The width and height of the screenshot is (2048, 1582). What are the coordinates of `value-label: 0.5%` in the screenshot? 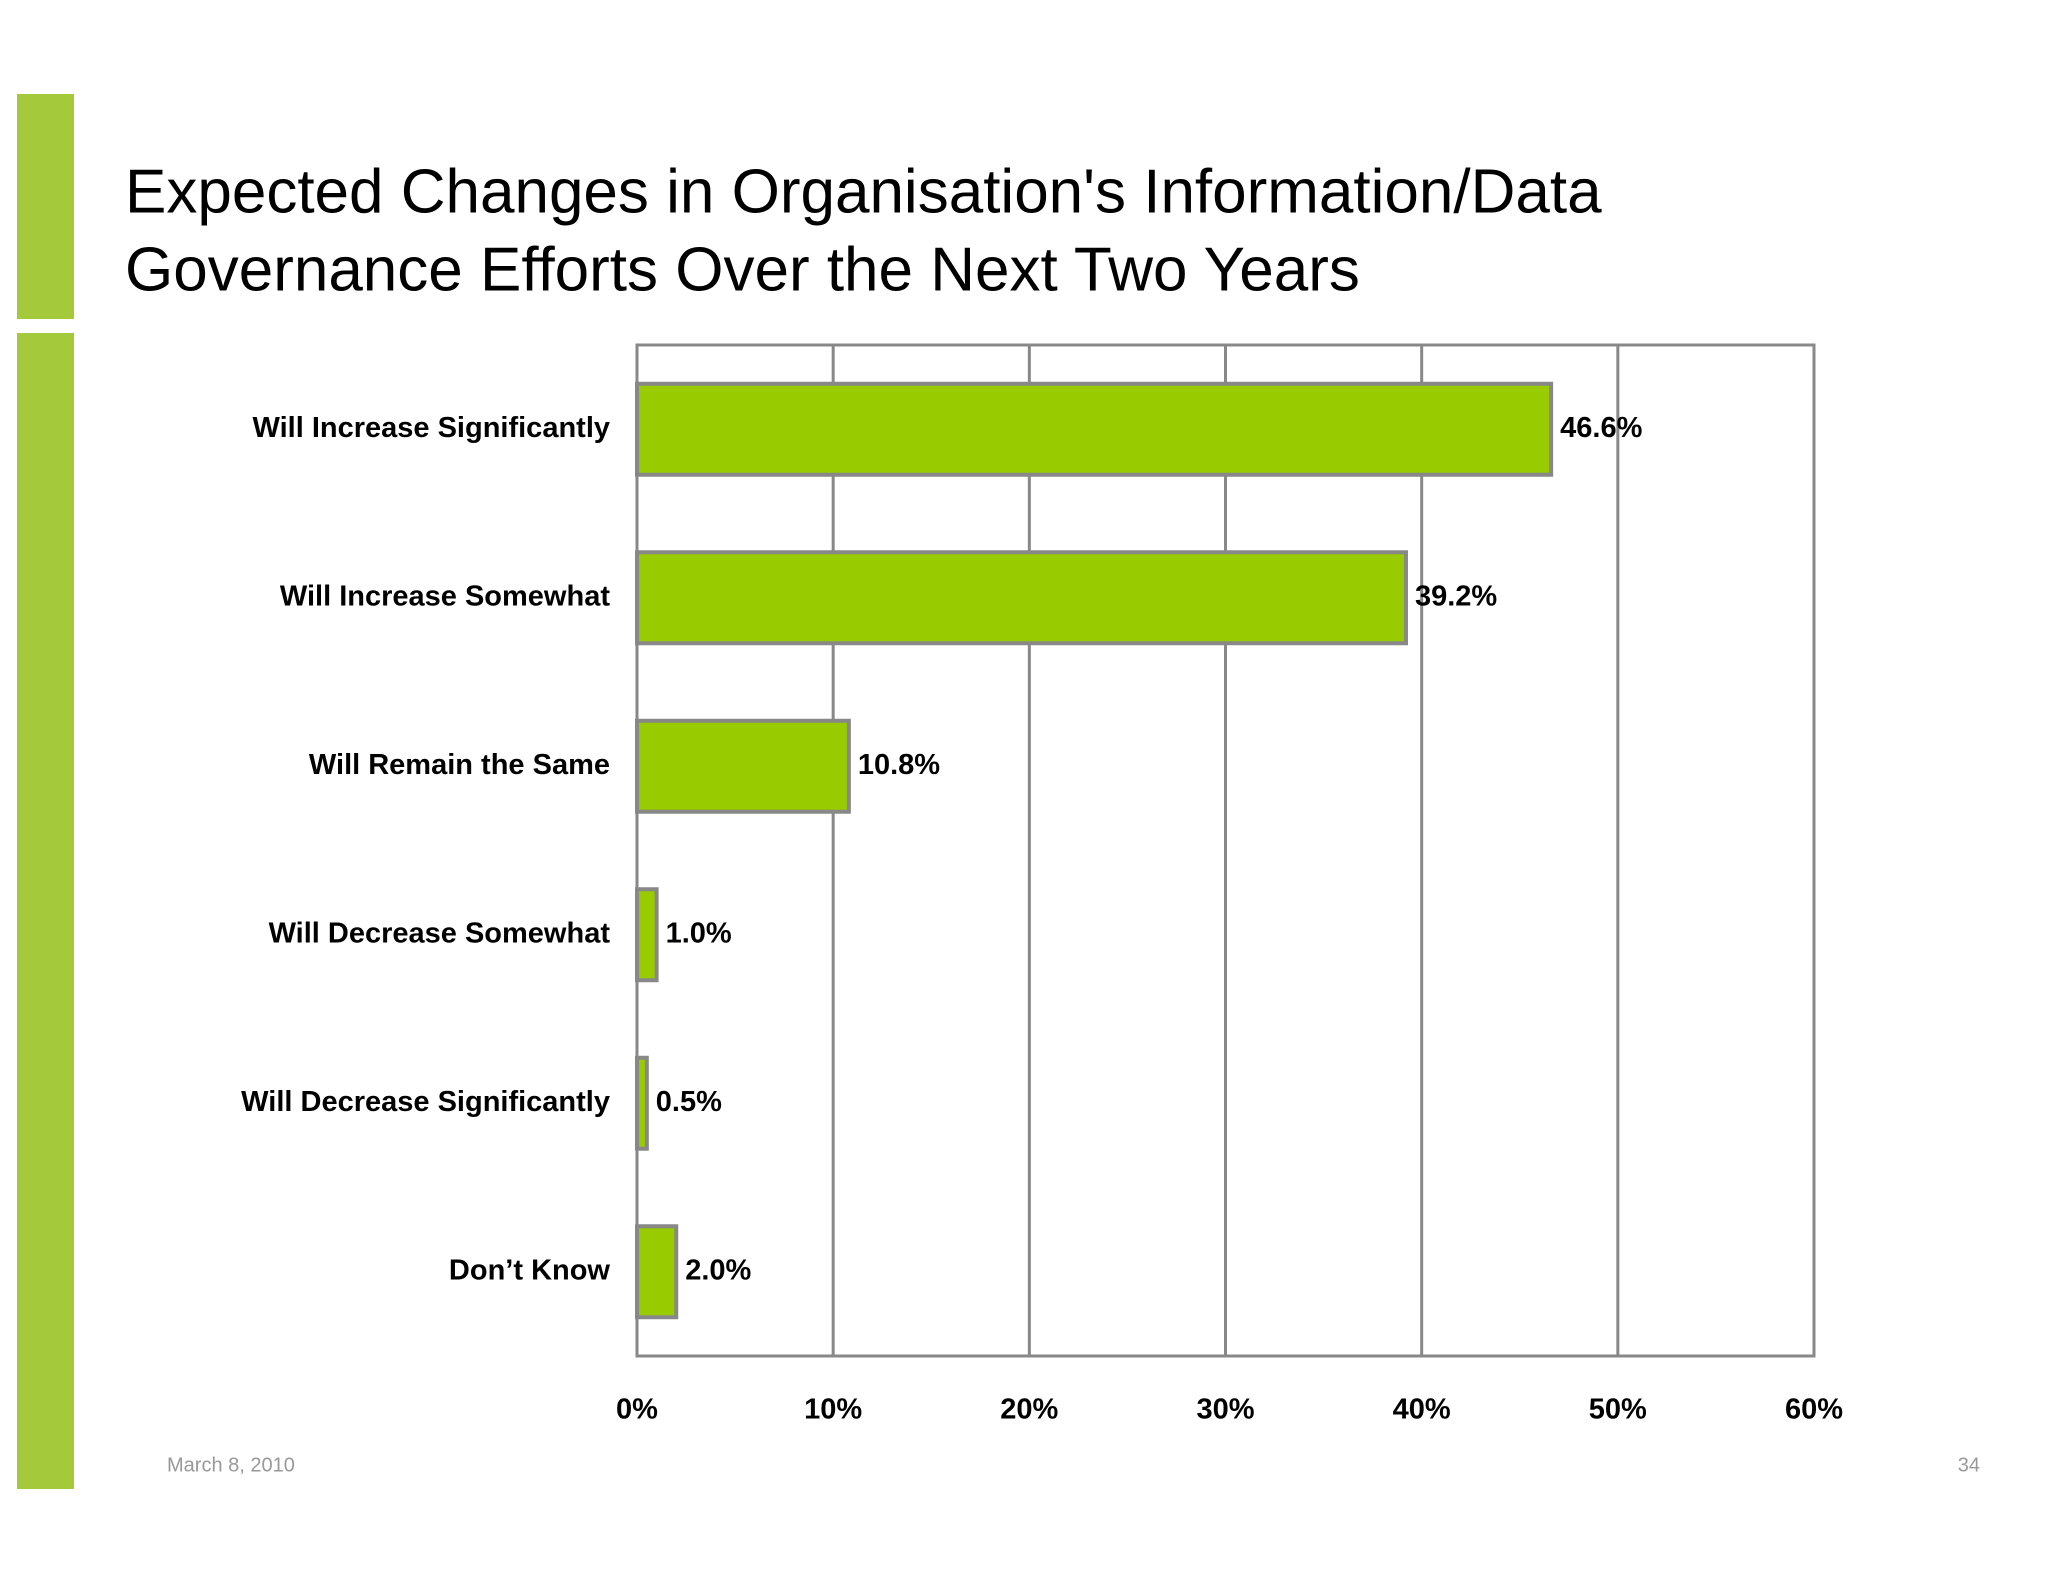 It's located at (689, 1102).